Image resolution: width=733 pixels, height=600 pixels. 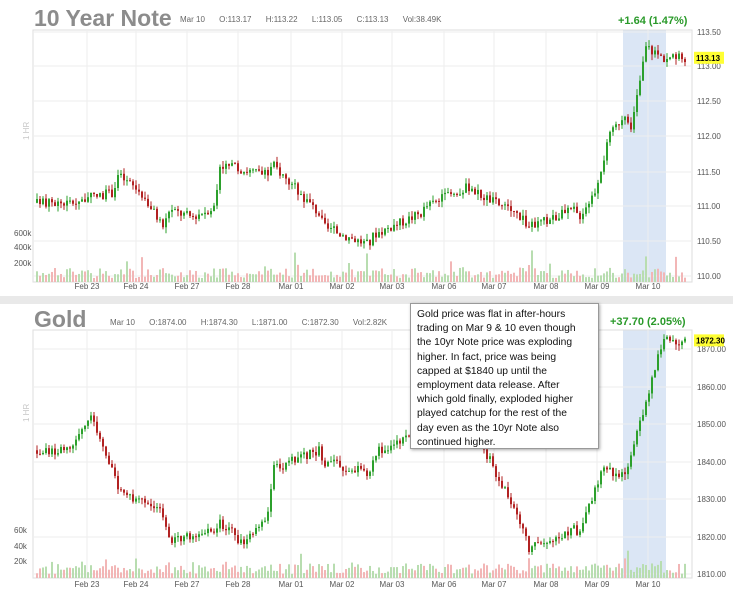 I want to click on annotation-line: Gold price was flat in after-hours, so click(x=491, y=314).